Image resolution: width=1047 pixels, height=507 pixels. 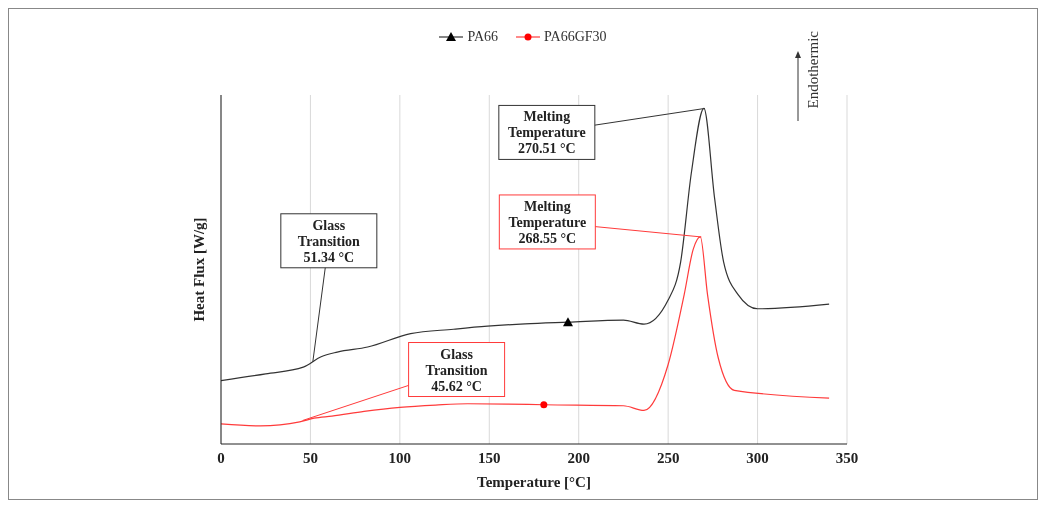 What do you see at coordinates (757, 457) in the screenshot?
I see `x-tick-label: 300` at bounding box center [757, 457].